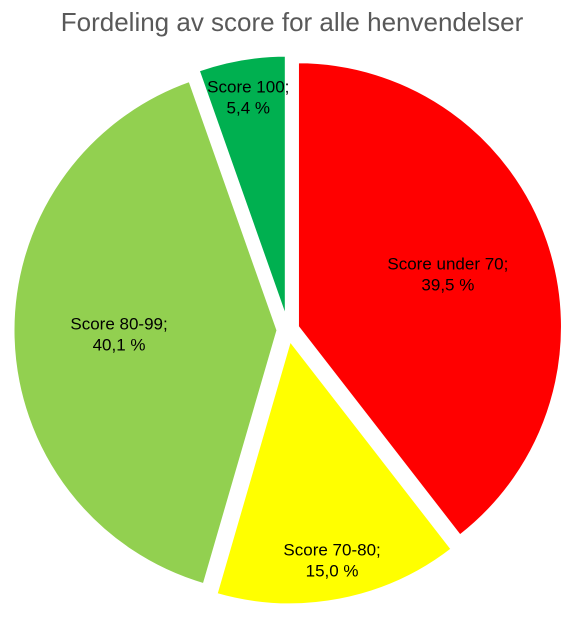 The image size is (584, 625). I want to click on pie-slice, so click(242, 187).